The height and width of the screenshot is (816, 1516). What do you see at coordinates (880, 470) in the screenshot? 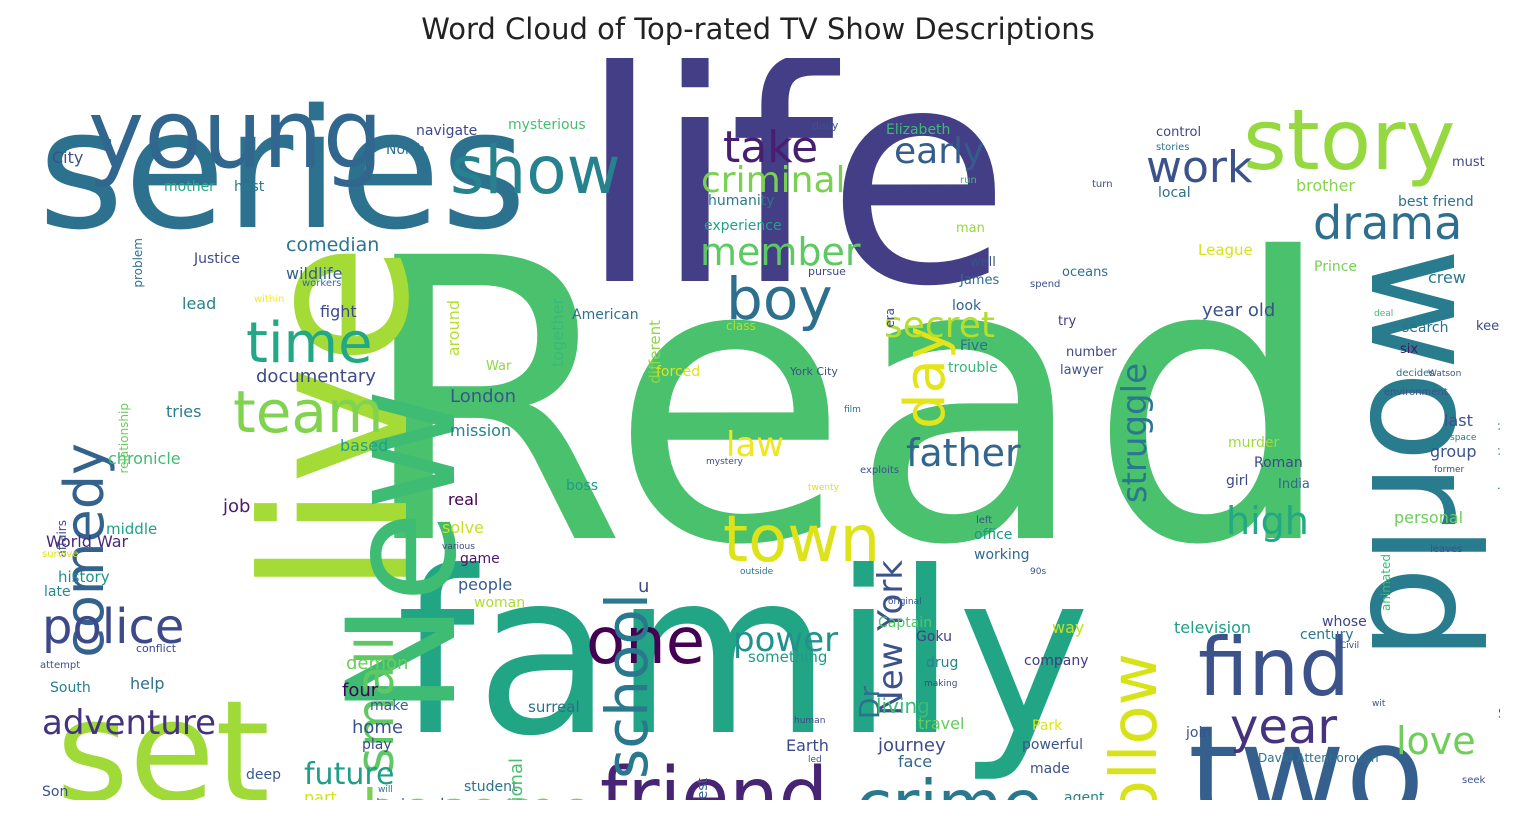
I see `cloud-word: exploits` at bounding box center [880, 470].